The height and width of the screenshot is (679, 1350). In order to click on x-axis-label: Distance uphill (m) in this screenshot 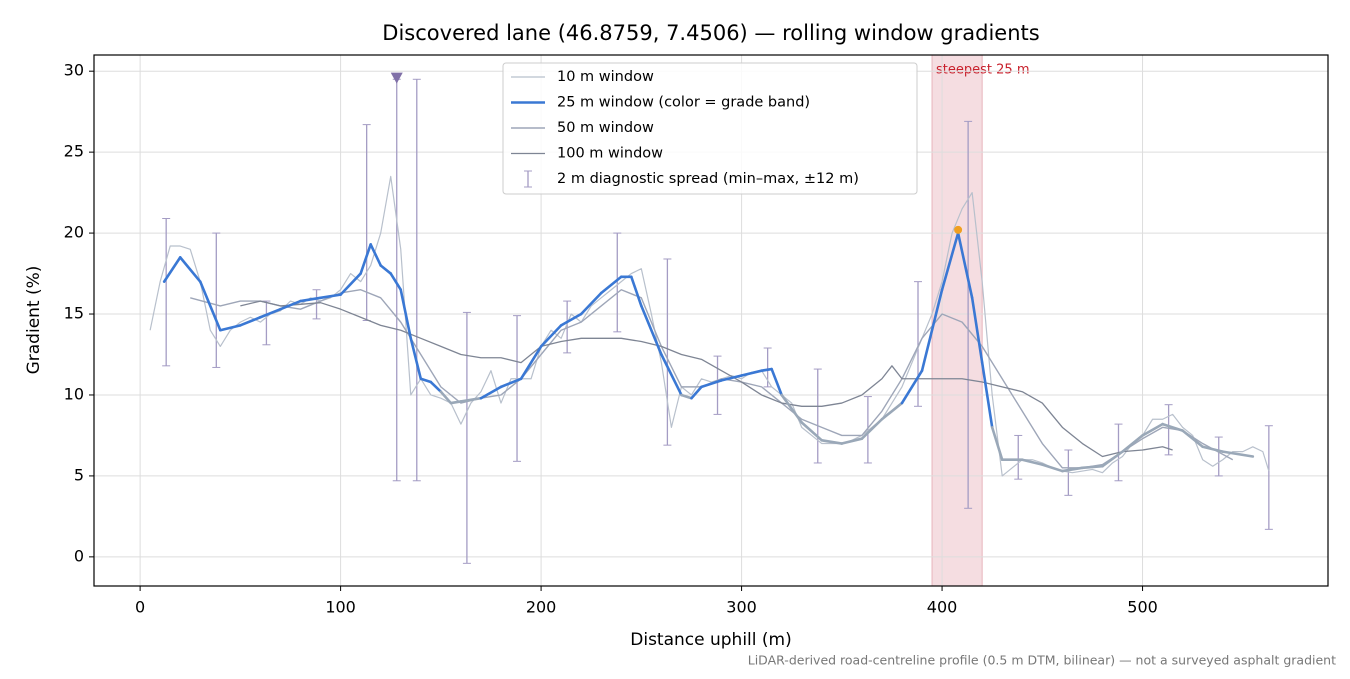, I will do `click(710, 640)`.